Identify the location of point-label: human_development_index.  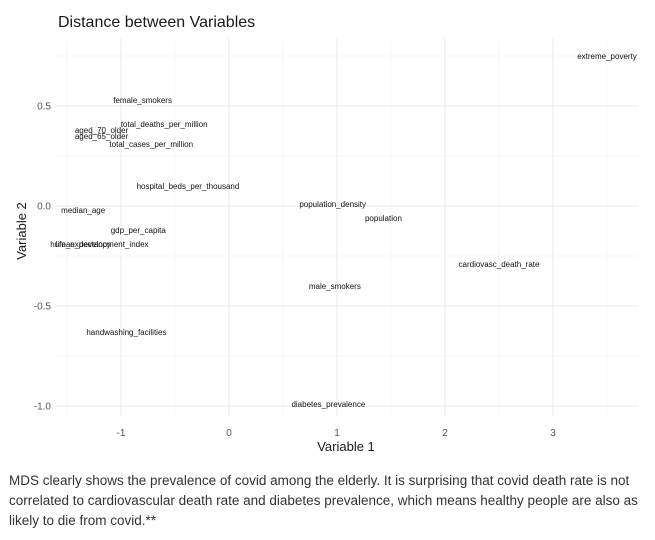
(99, 244).